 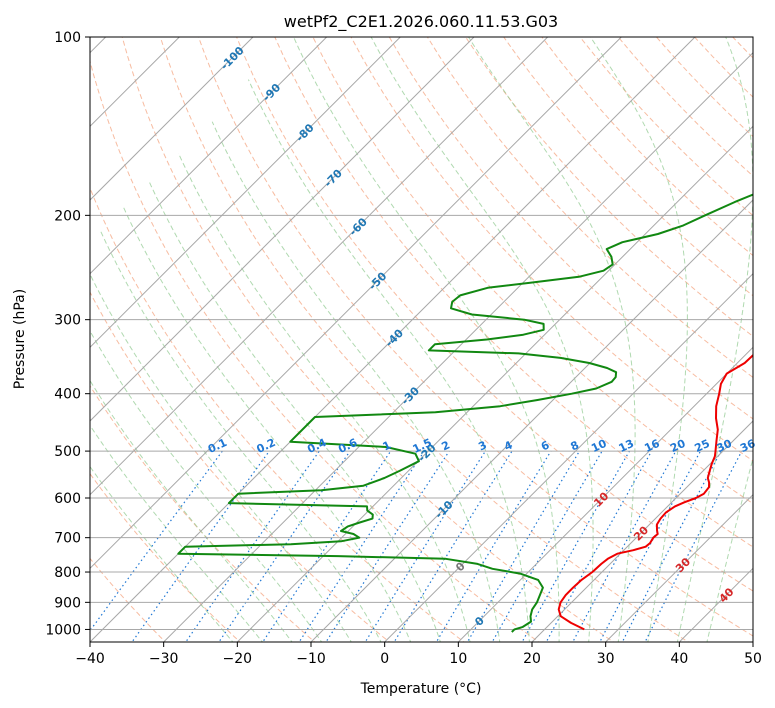 I want to click on y-tick-label: 600, so click(x=67, y=499).